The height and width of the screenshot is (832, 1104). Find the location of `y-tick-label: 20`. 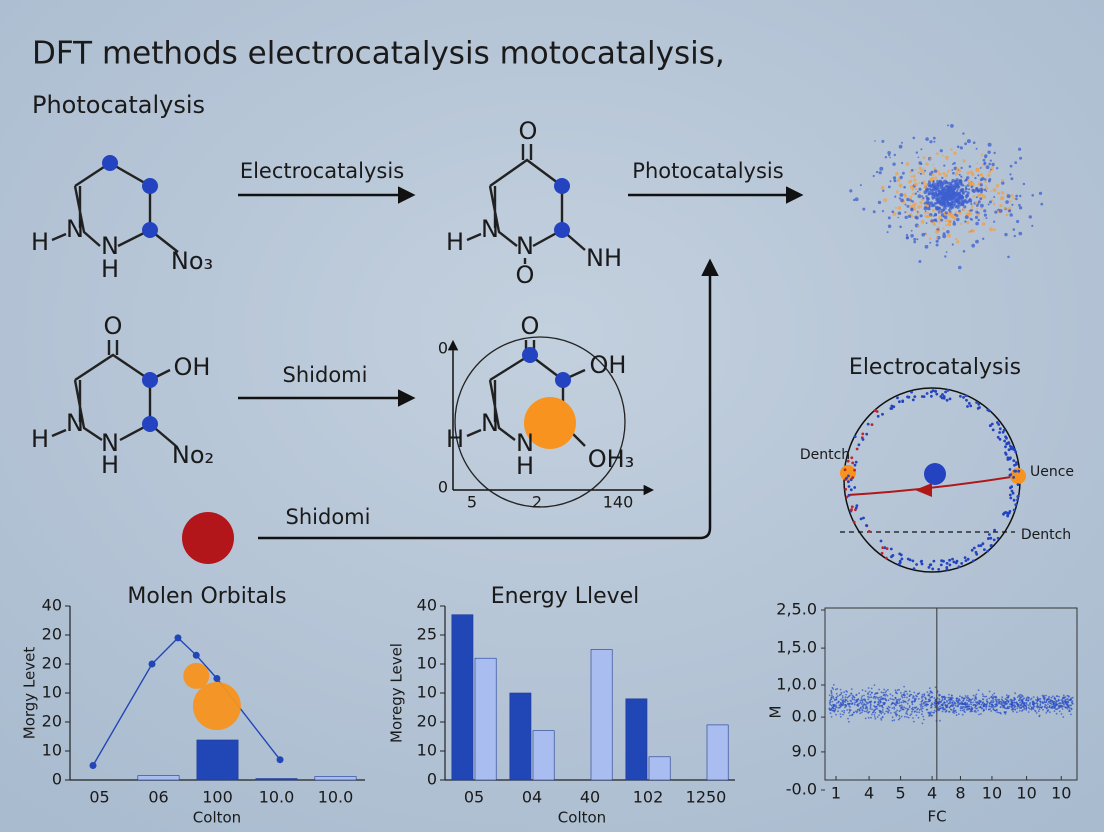

y-tick-label: 20 is located at coordinates (52, 634).